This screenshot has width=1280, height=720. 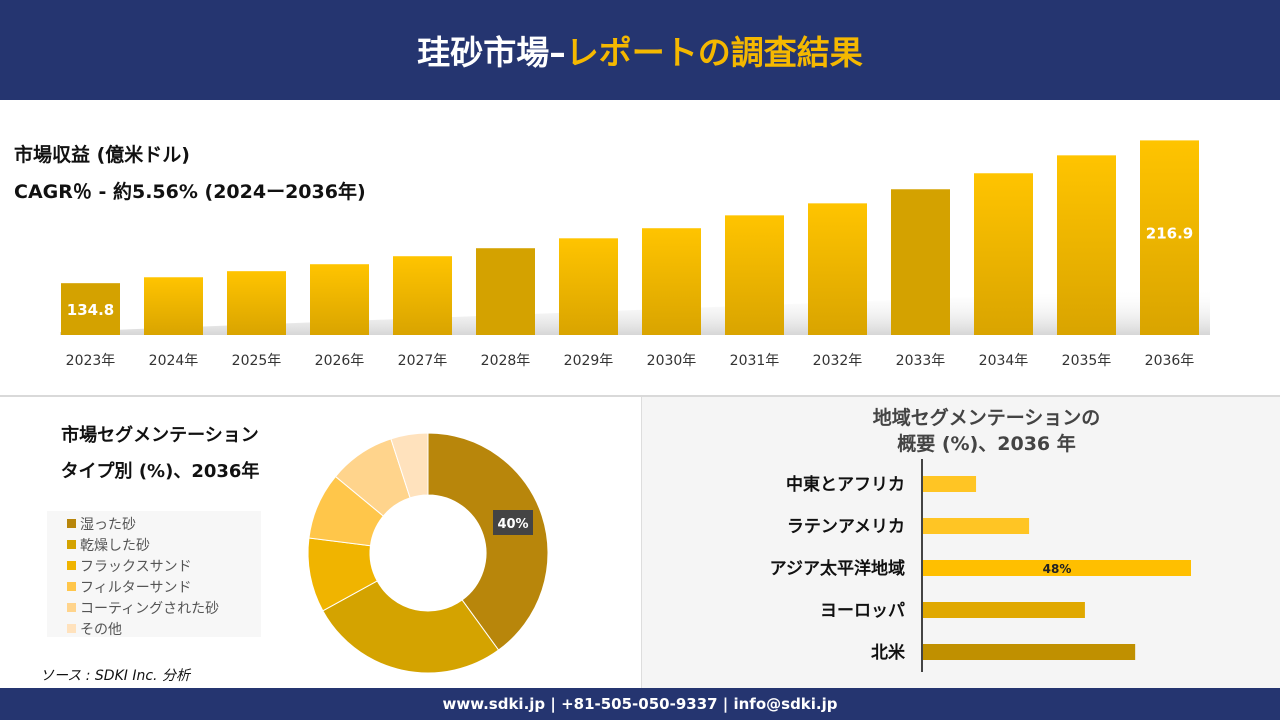 What do you see at coordinates (921, 361) in the screenshot?
I see `year-tick-label: 2033年` at bounding box center [921, 361].